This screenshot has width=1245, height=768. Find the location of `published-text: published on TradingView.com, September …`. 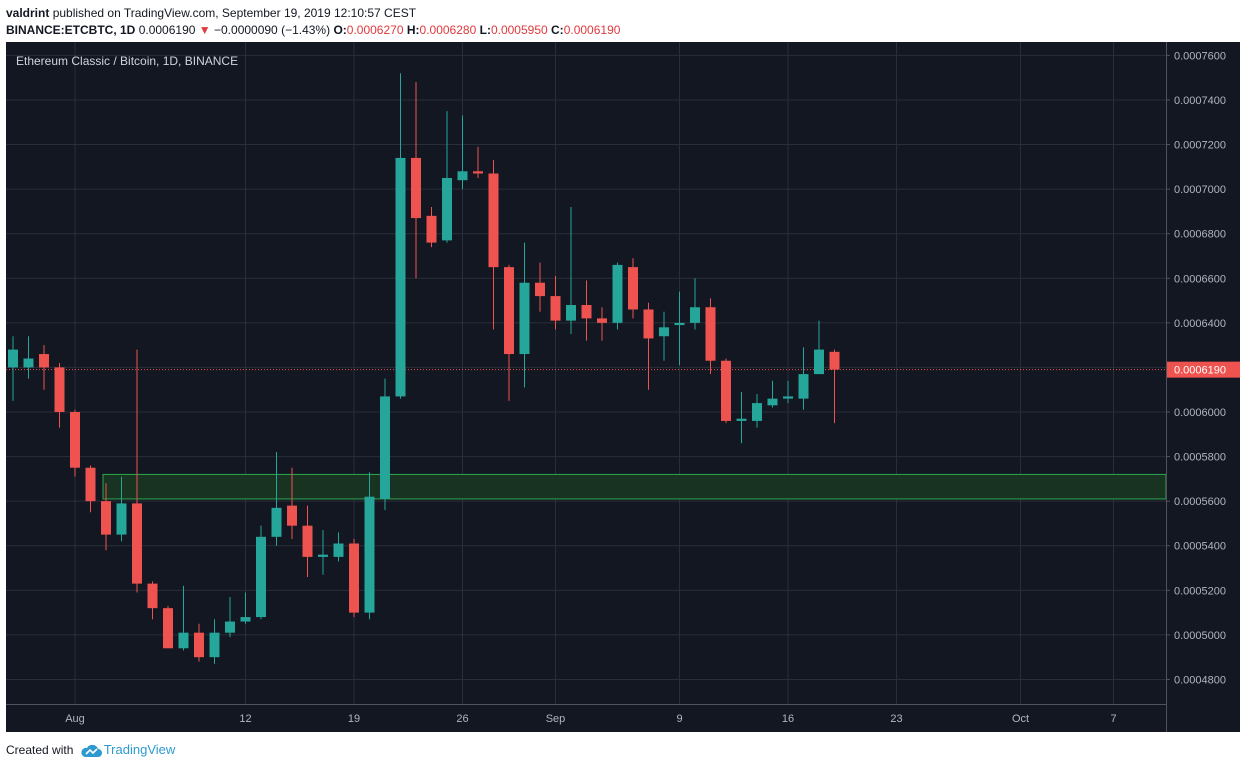

published-text: published on TradingView.com, September … is located at coordinates (234, 13).